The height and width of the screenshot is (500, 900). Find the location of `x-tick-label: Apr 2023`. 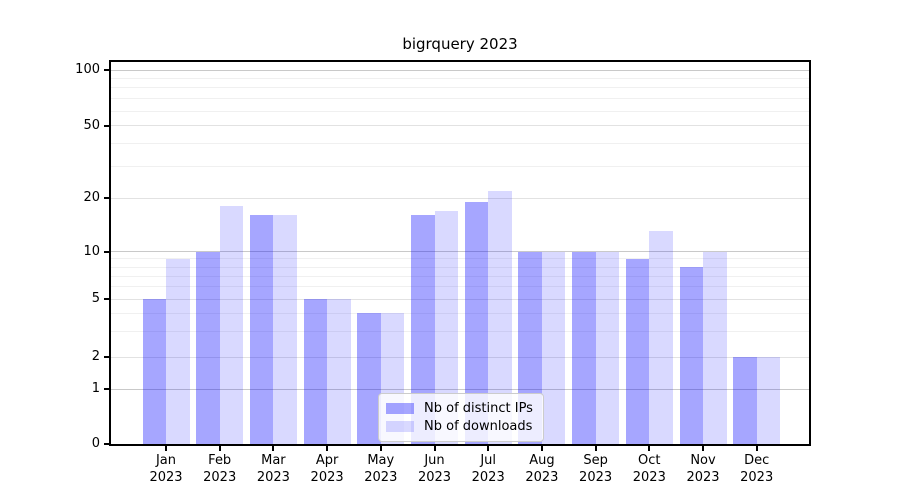

x-tick-label: Apr 2023 is located at coordinates (327, 469).